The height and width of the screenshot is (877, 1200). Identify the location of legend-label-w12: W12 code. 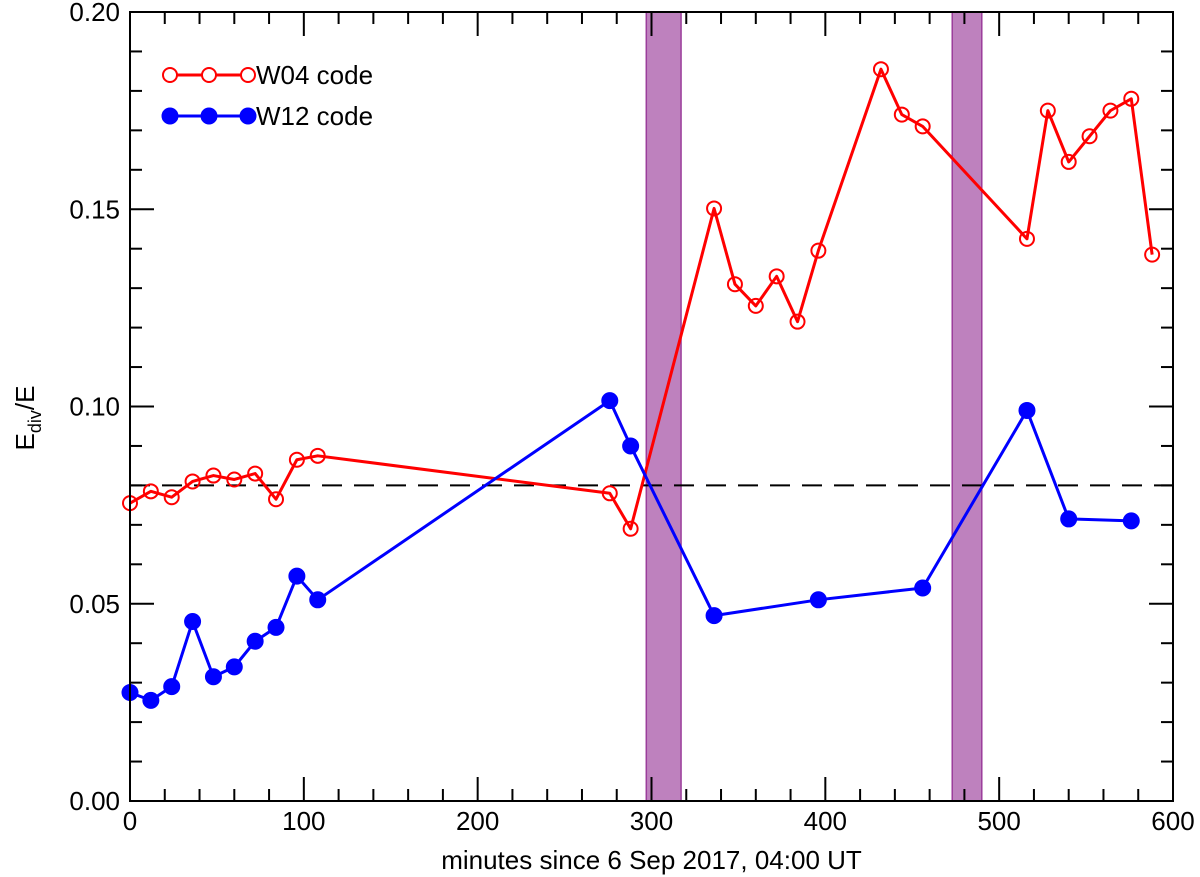
(314, 116).